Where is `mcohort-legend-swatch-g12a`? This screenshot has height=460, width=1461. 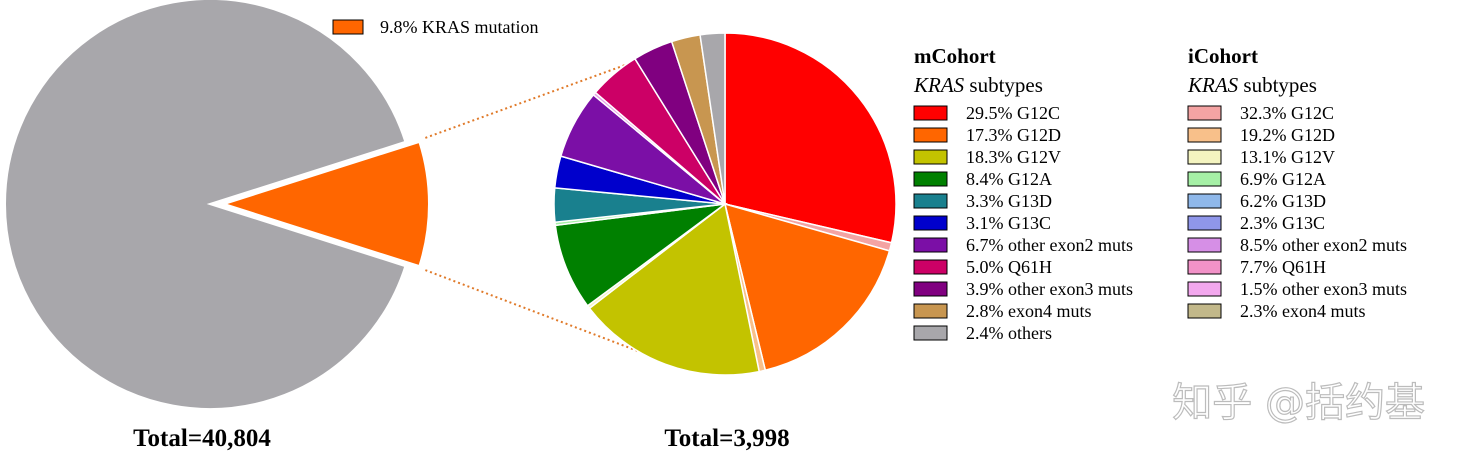
mcohort-legend-swatch-g12a is located at coordinates (930, 179).